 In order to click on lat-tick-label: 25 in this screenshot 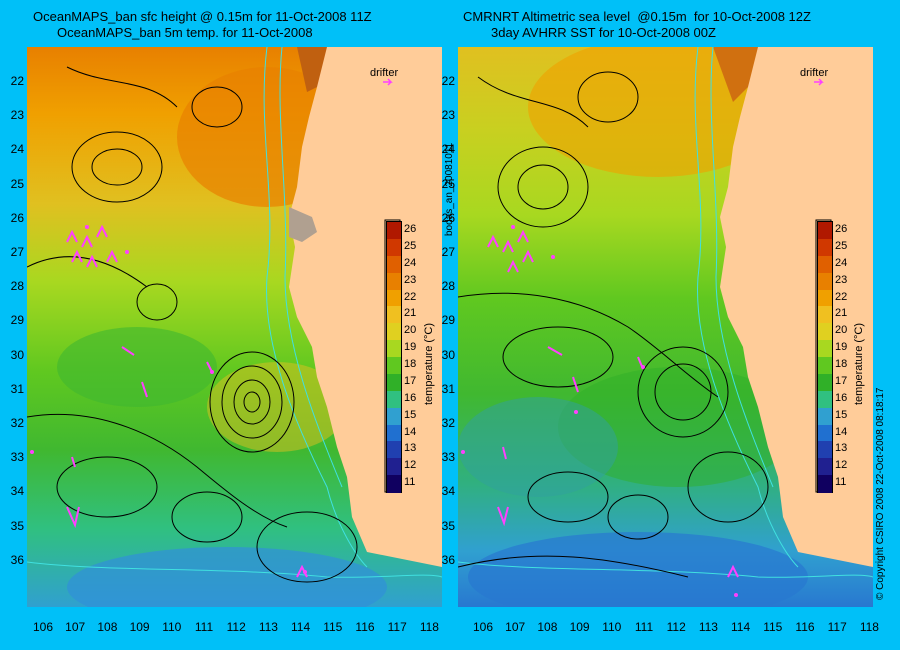, I will do `click(17, 183)`.